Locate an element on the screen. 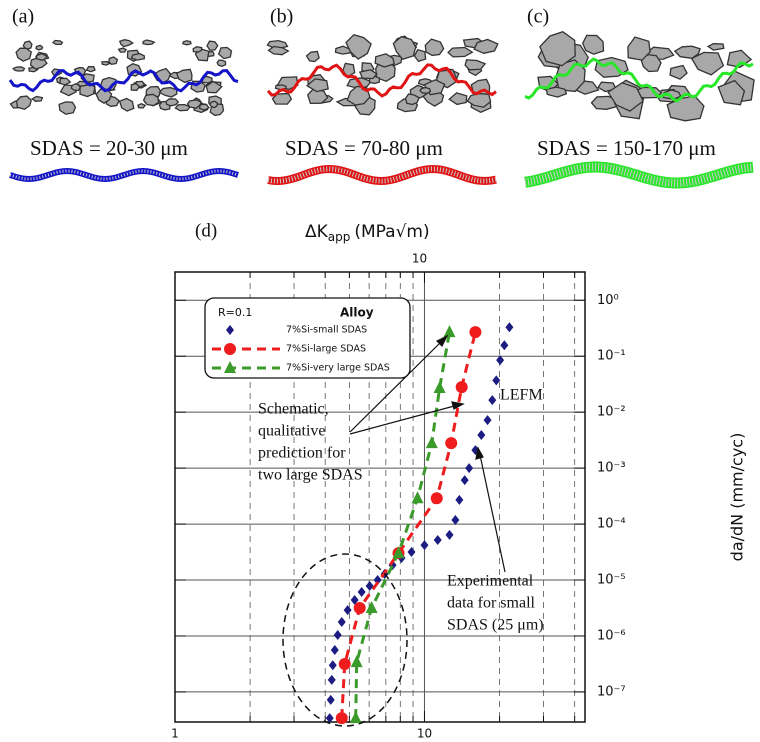  highlight-ellipse is located at coordinates (345, 640).